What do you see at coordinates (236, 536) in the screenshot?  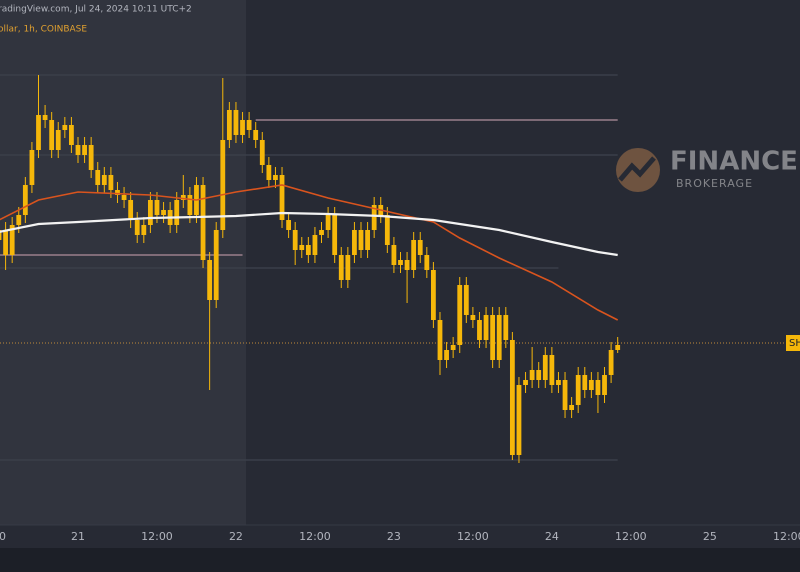 I see `x-tick-label: 22` at bounding box center [236, 536].